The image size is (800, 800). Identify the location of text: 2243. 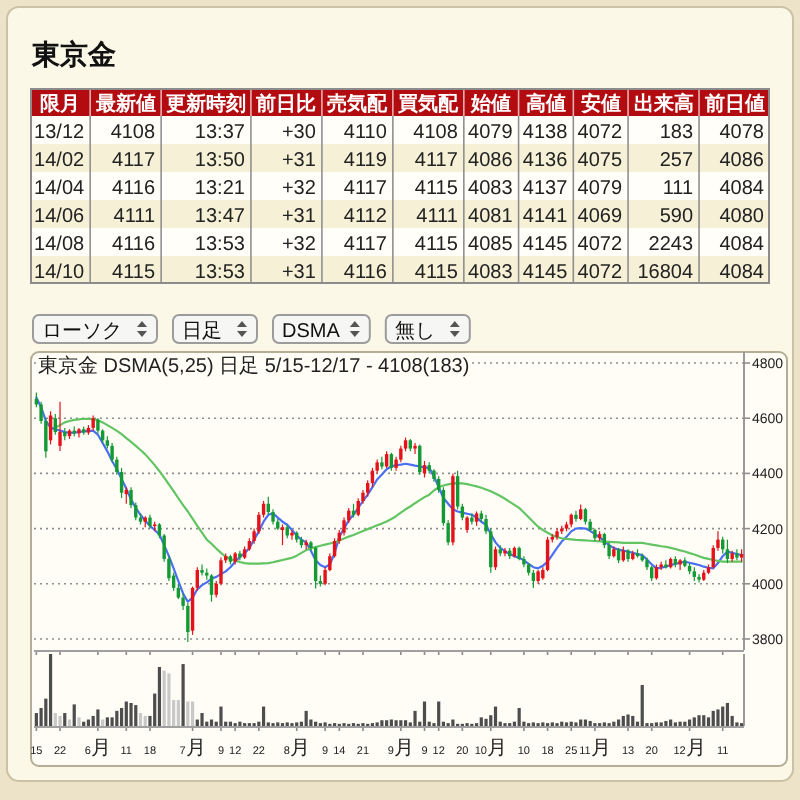
(671, 245).